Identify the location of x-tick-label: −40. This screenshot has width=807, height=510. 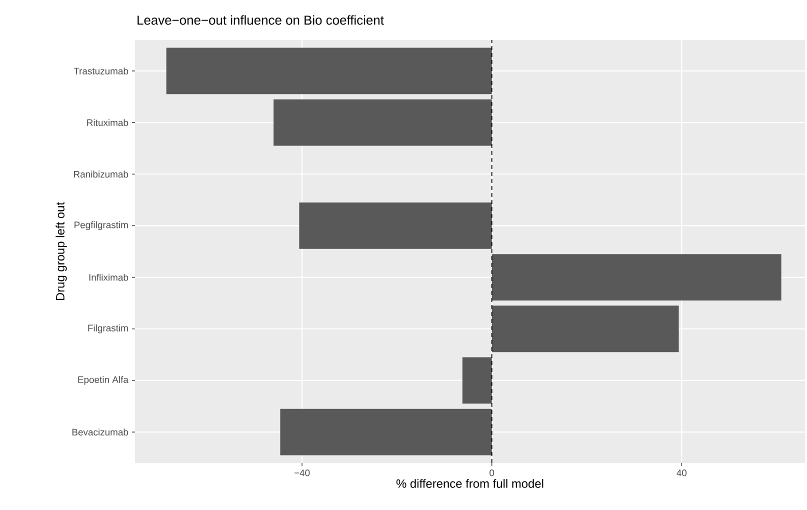
(302, 473).